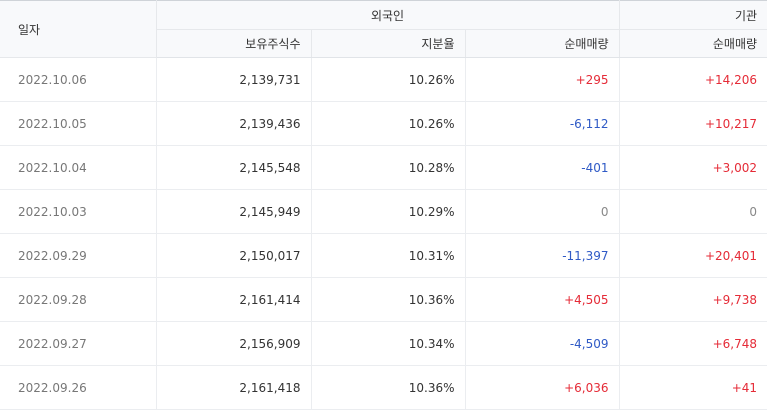  I want to click on institution-net-cell: +3,002, so click(693, 167).